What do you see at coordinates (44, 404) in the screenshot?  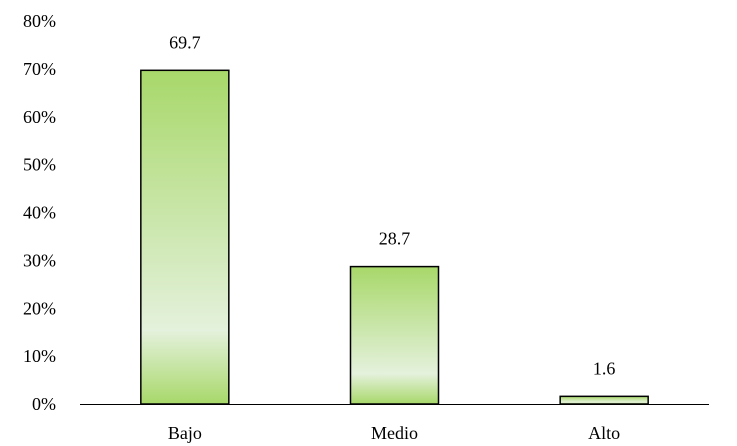 I see `y-tick-label: 0%` at bounding box center [44, 404].